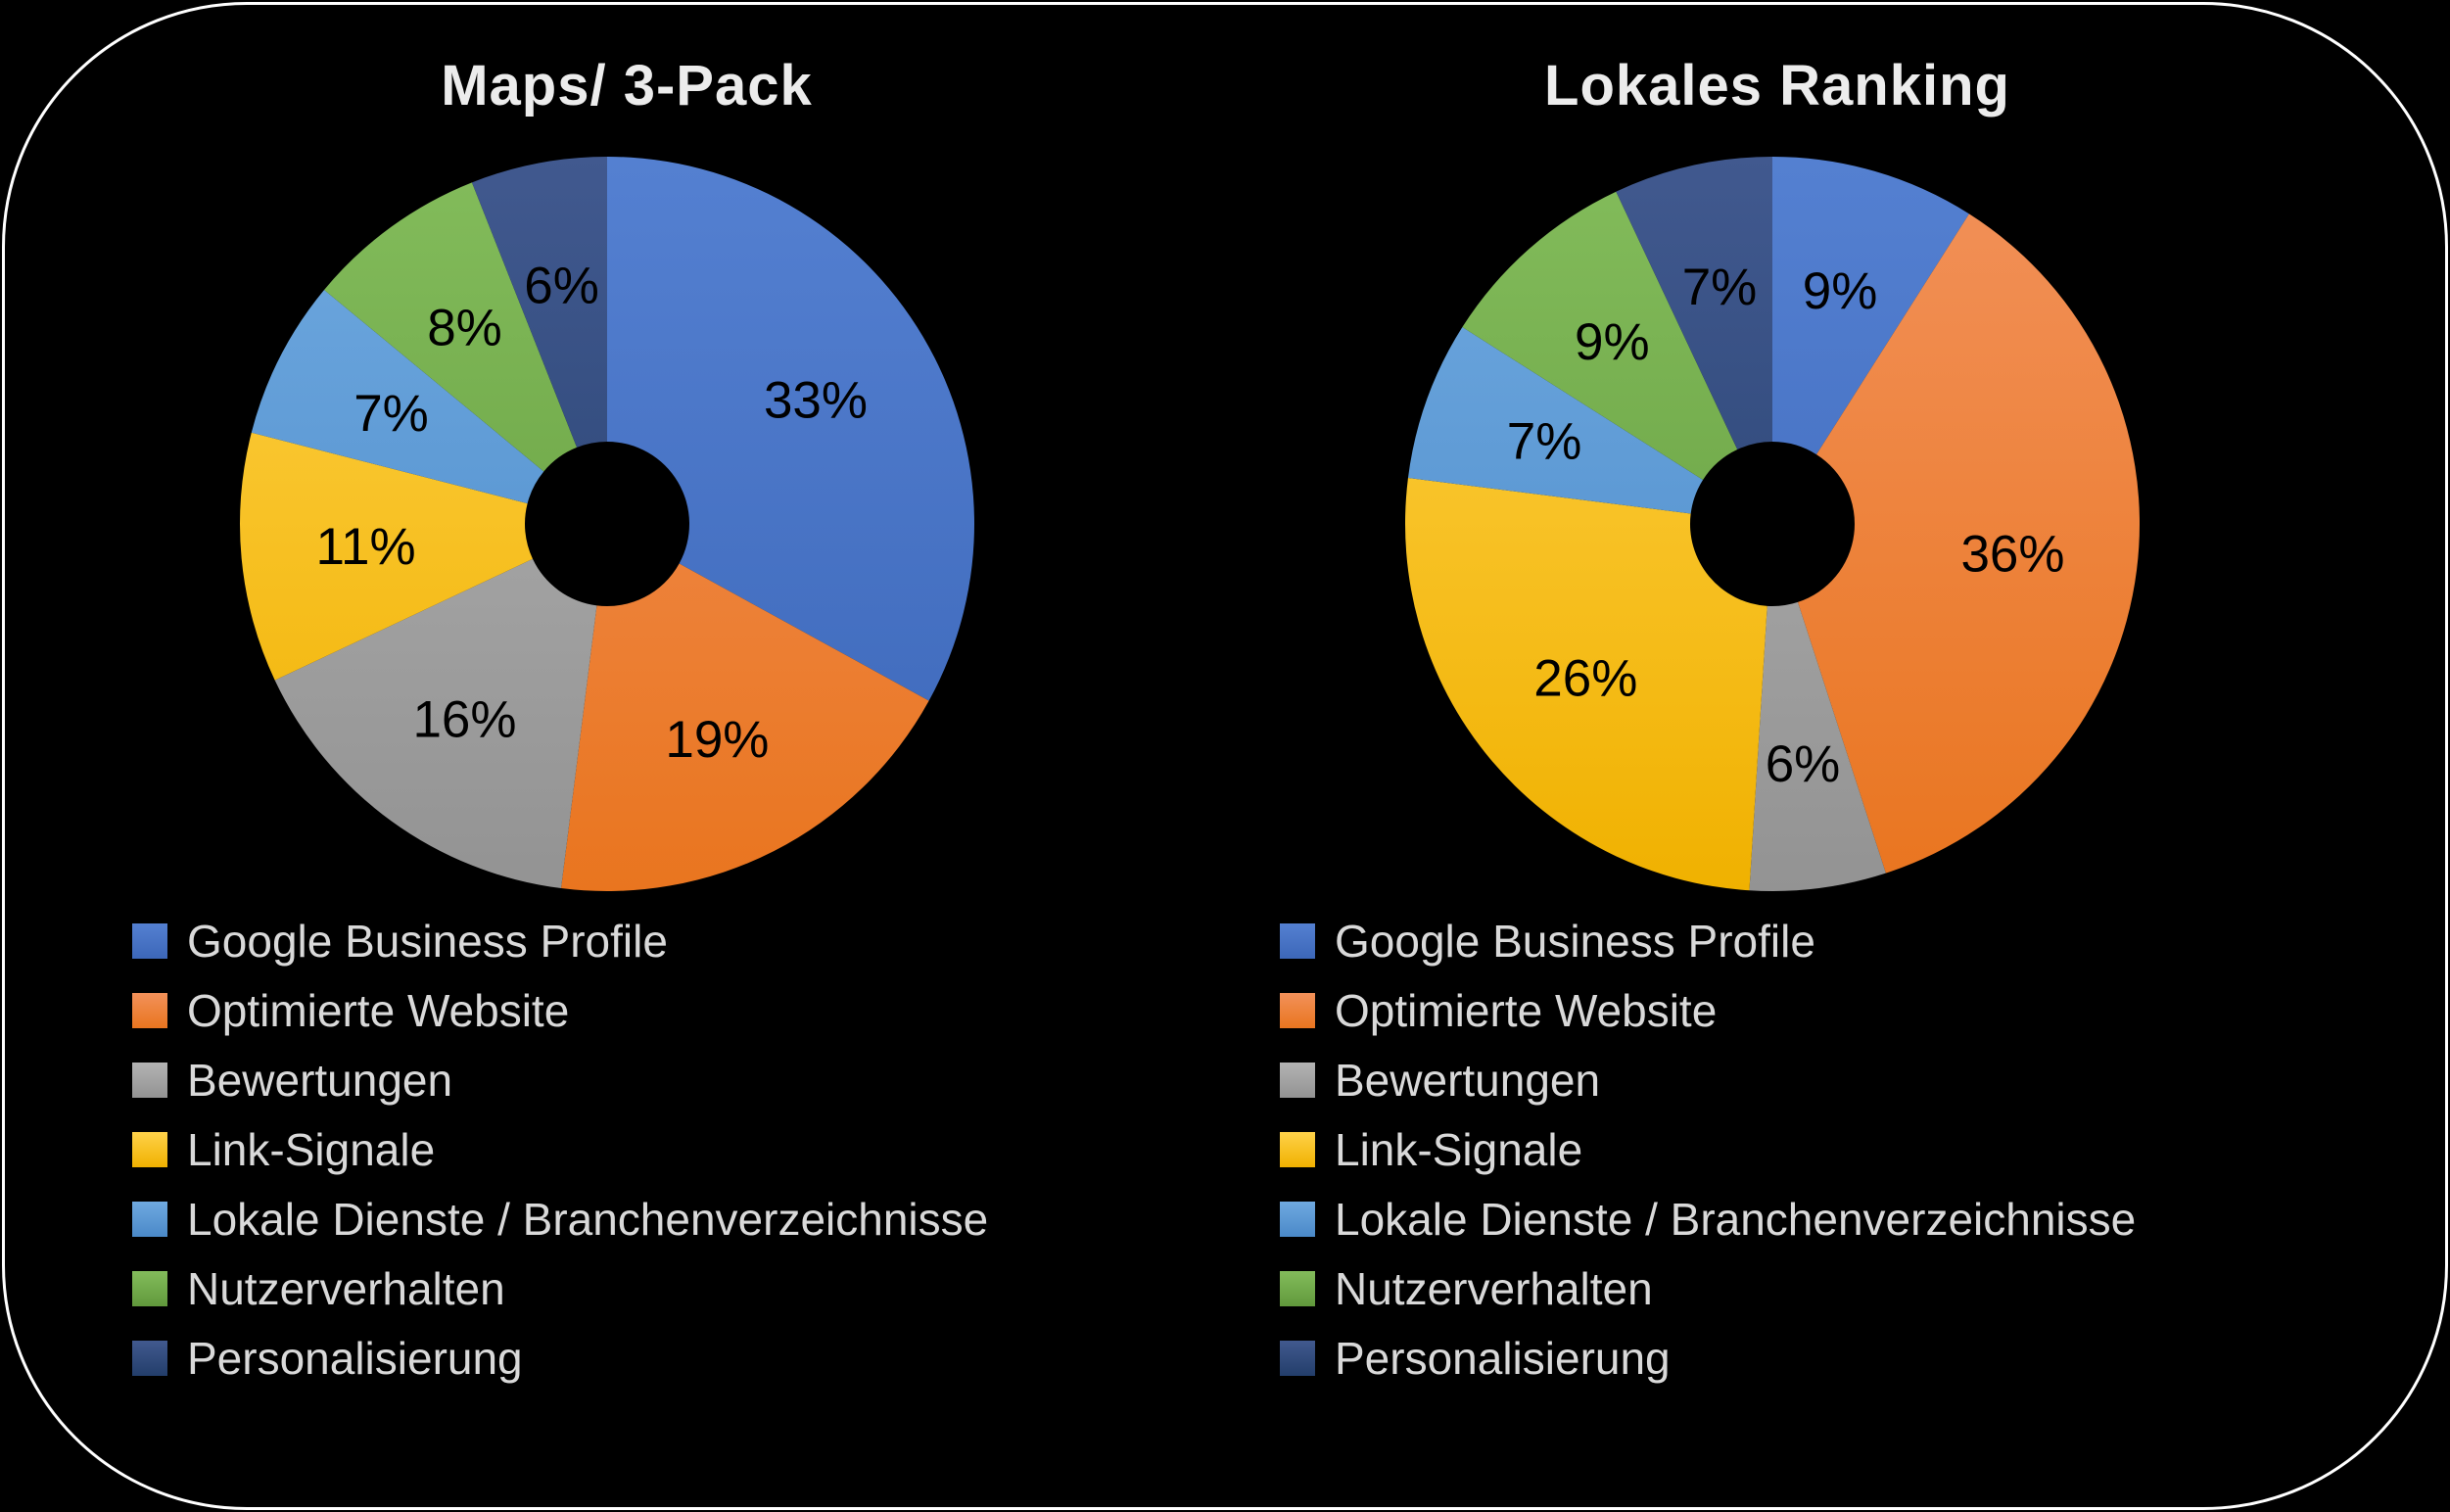 The height and width of the screenshot is (1512, 2450). What do you see at coordinates (464, 720) in the screenshot?
I see `value-label-bewertungen: 16%` at bounding box center [464, 720].